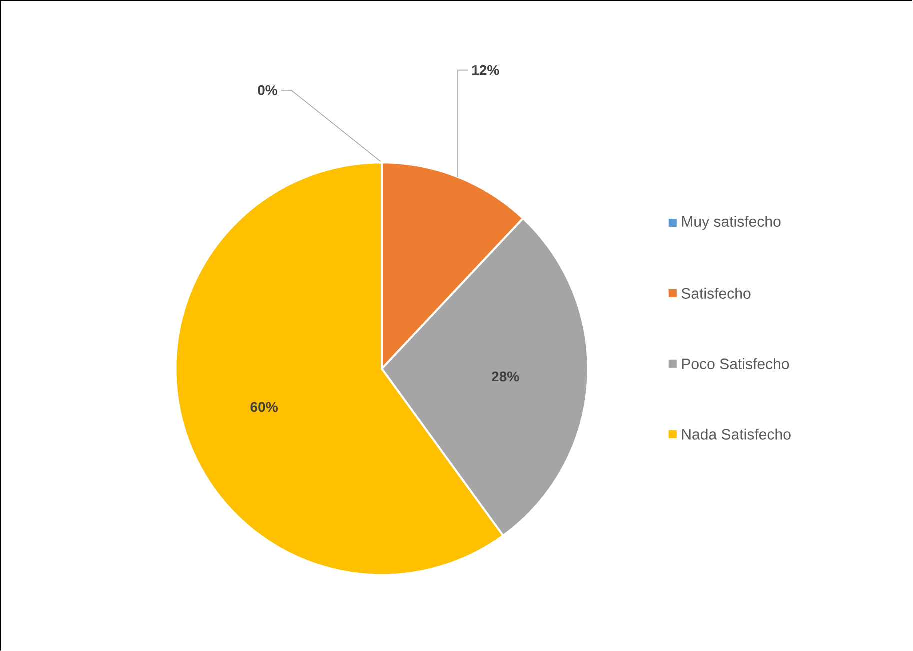 Image resolution: width=913 pixels, height=651 pixels. I want to click on text: 0%, so click(268, 90).